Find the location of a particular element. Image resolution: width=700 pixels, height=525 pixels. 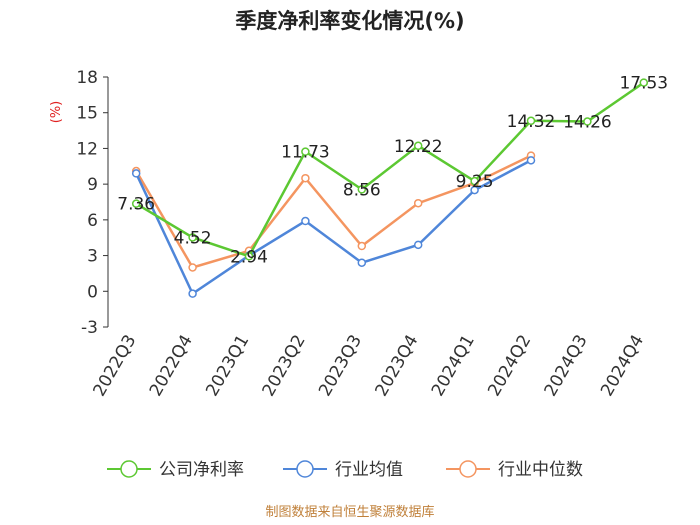

legend: 公司净利率 行业均值 行业中位数 is located at coordinates (345, 470).